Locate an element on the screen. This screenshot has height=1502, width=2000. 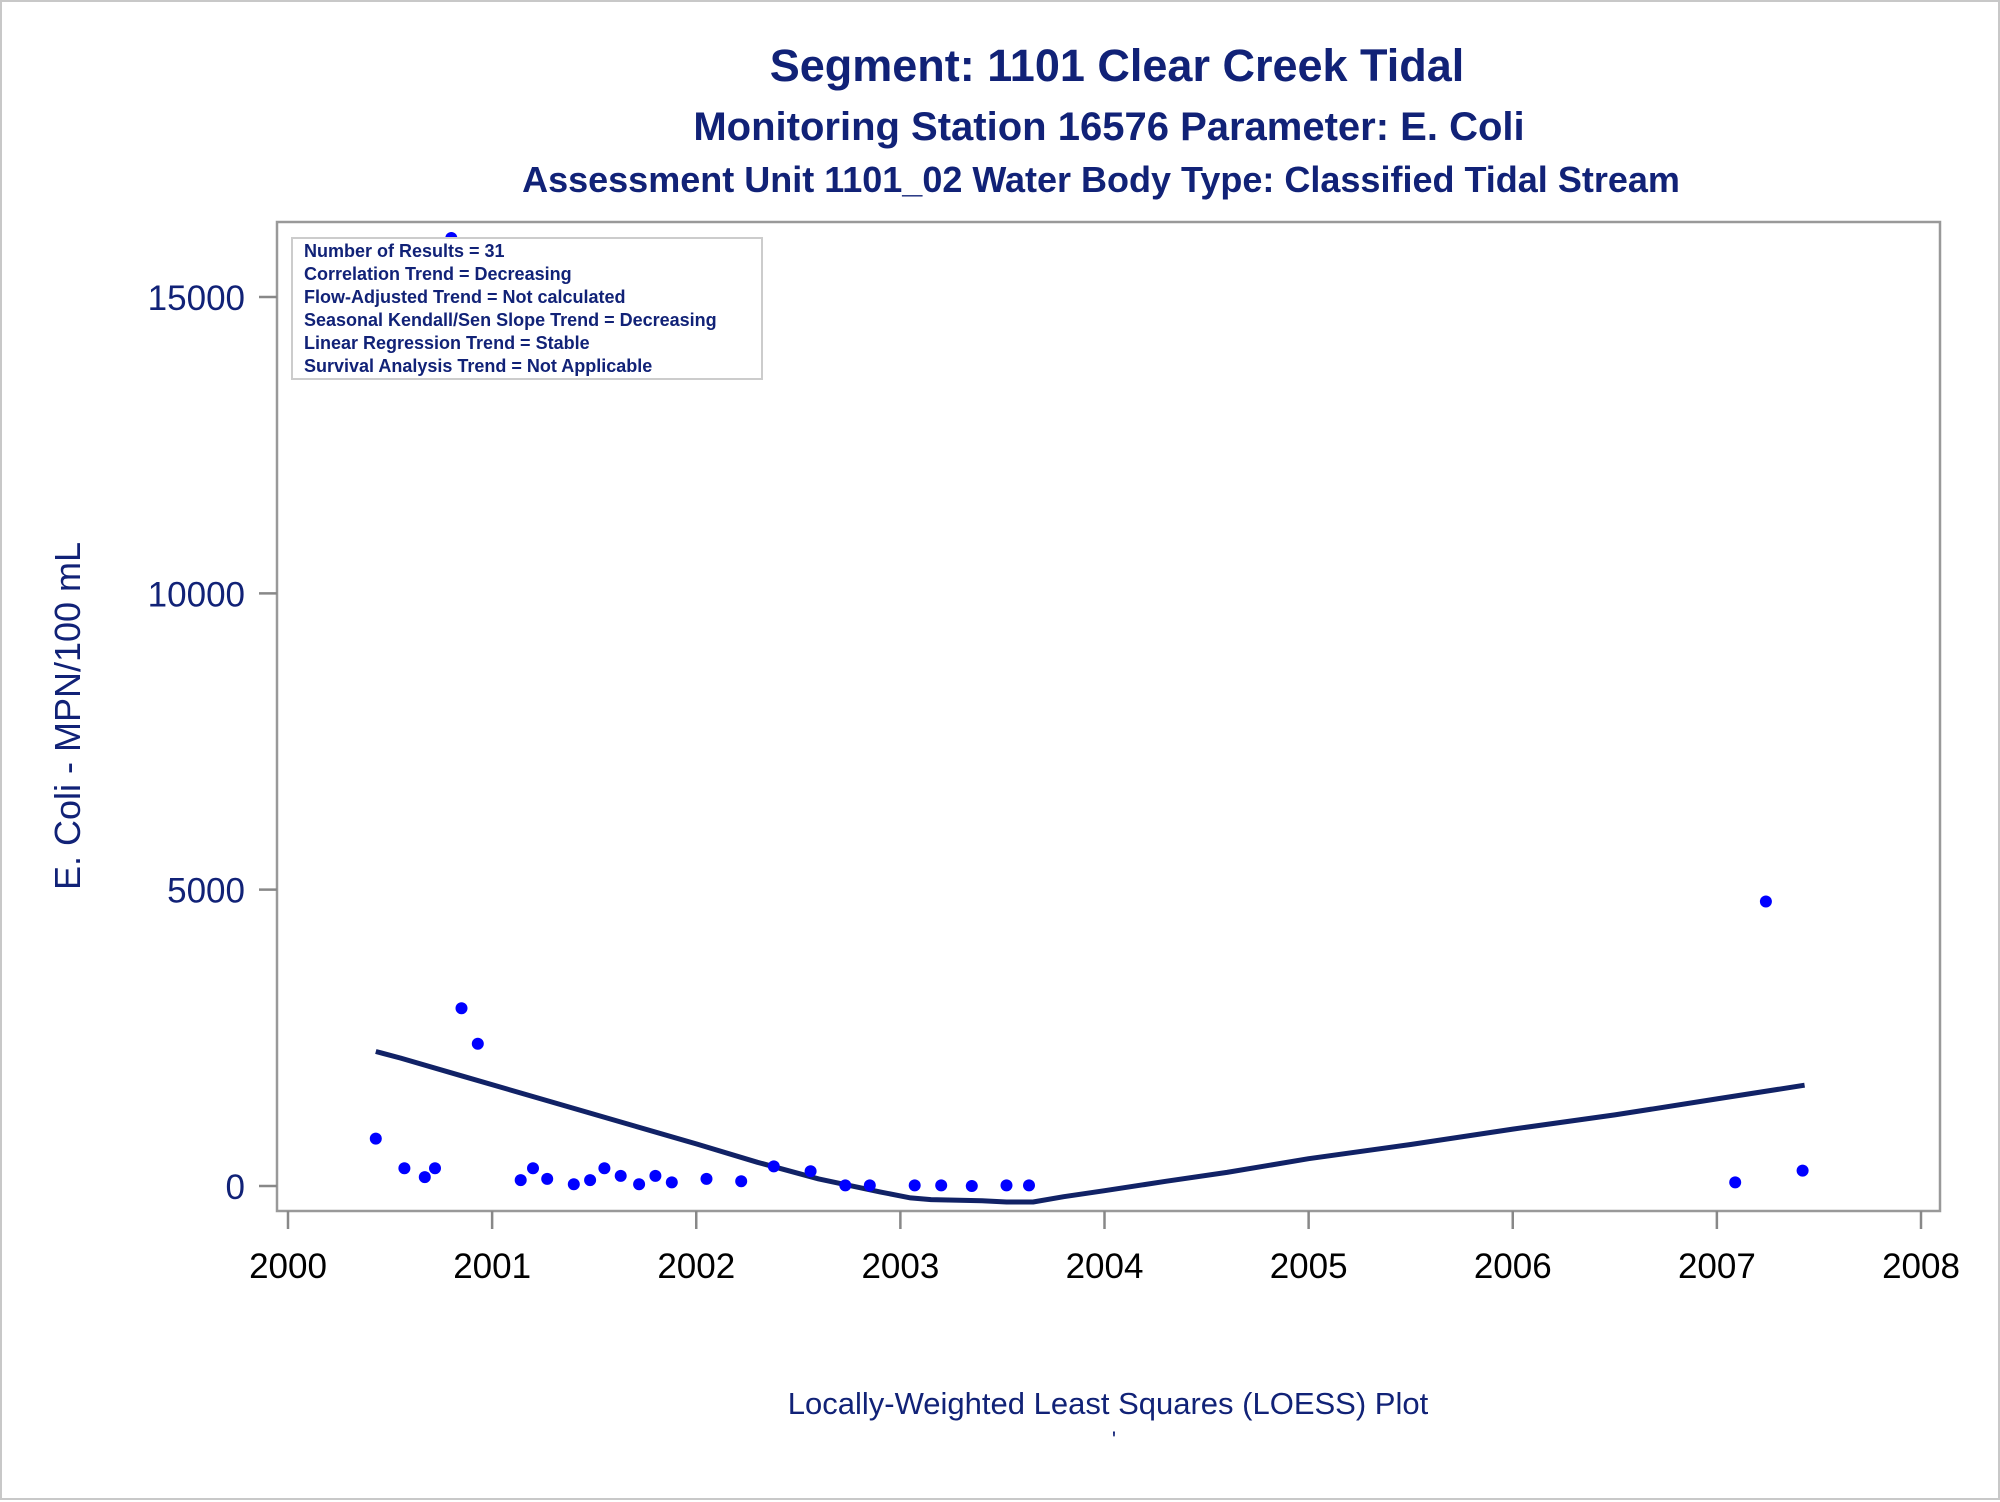
y-tick-label: 5000 is located at coordinates (206, 891).